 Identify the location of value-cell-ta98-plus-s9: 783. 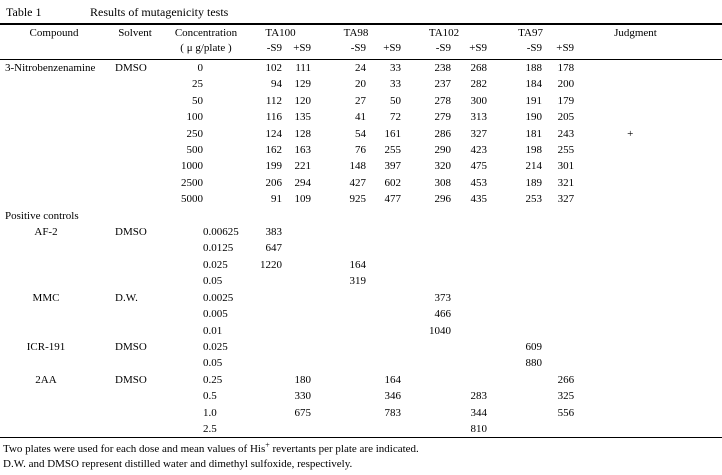
(393, 412).